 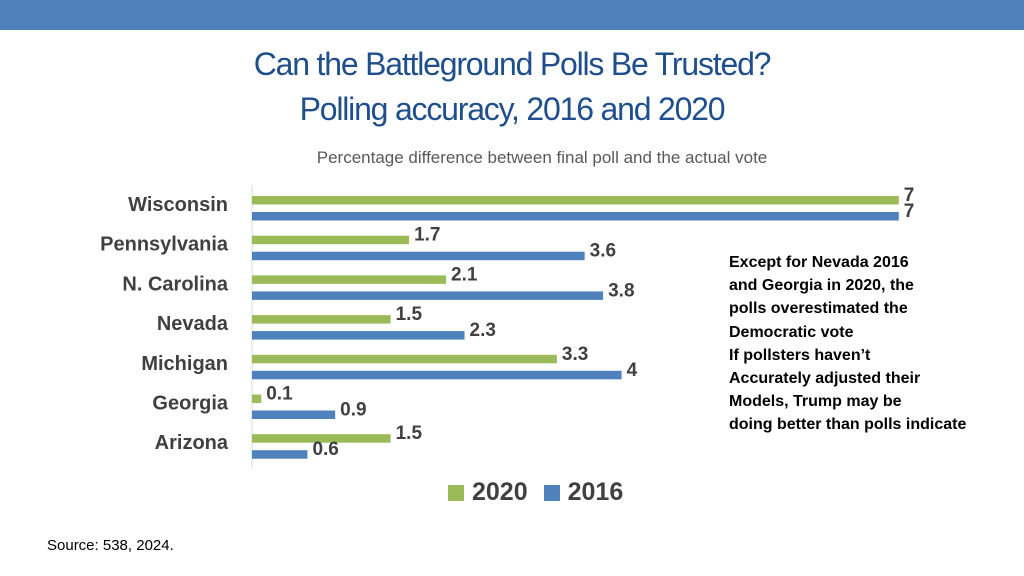 I want to click on data-label-2016: 7, so click(x=909, y=211).